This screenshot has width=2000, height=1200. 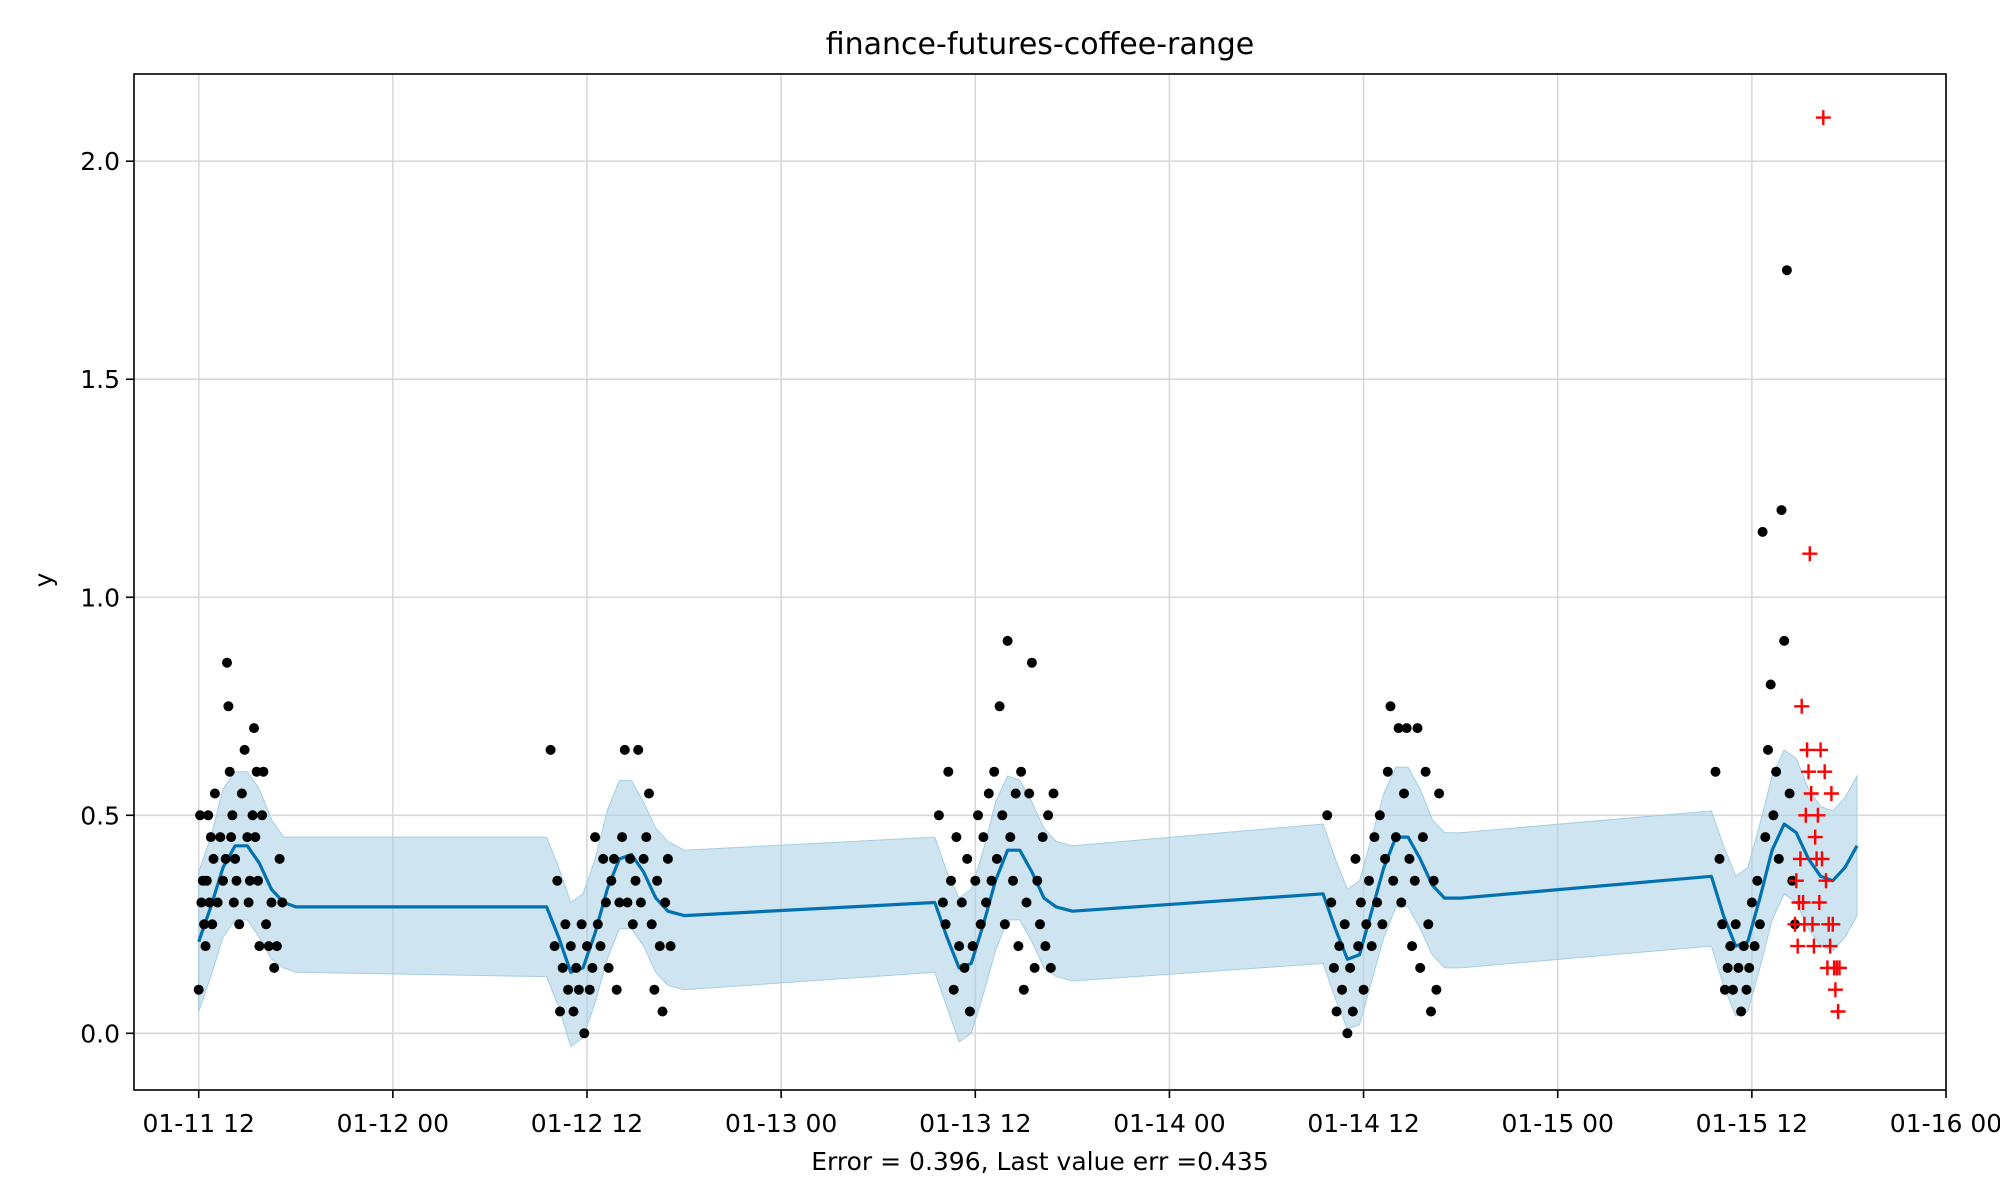 I want to click on y-axis-ticks: 0.0 0.5 1.0 1.5 2.0, so click(x=107, y=597).